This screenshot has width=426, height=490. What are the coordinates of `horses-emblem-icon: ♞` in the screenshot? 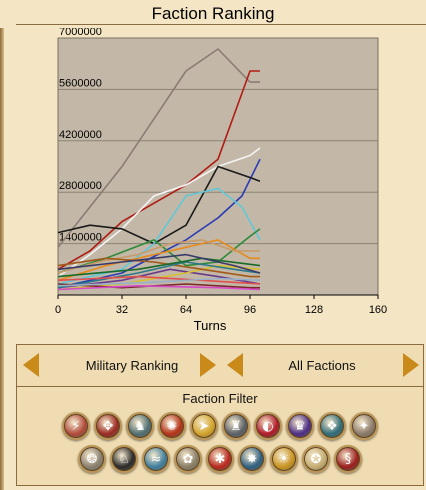 It's located at (140, 426).